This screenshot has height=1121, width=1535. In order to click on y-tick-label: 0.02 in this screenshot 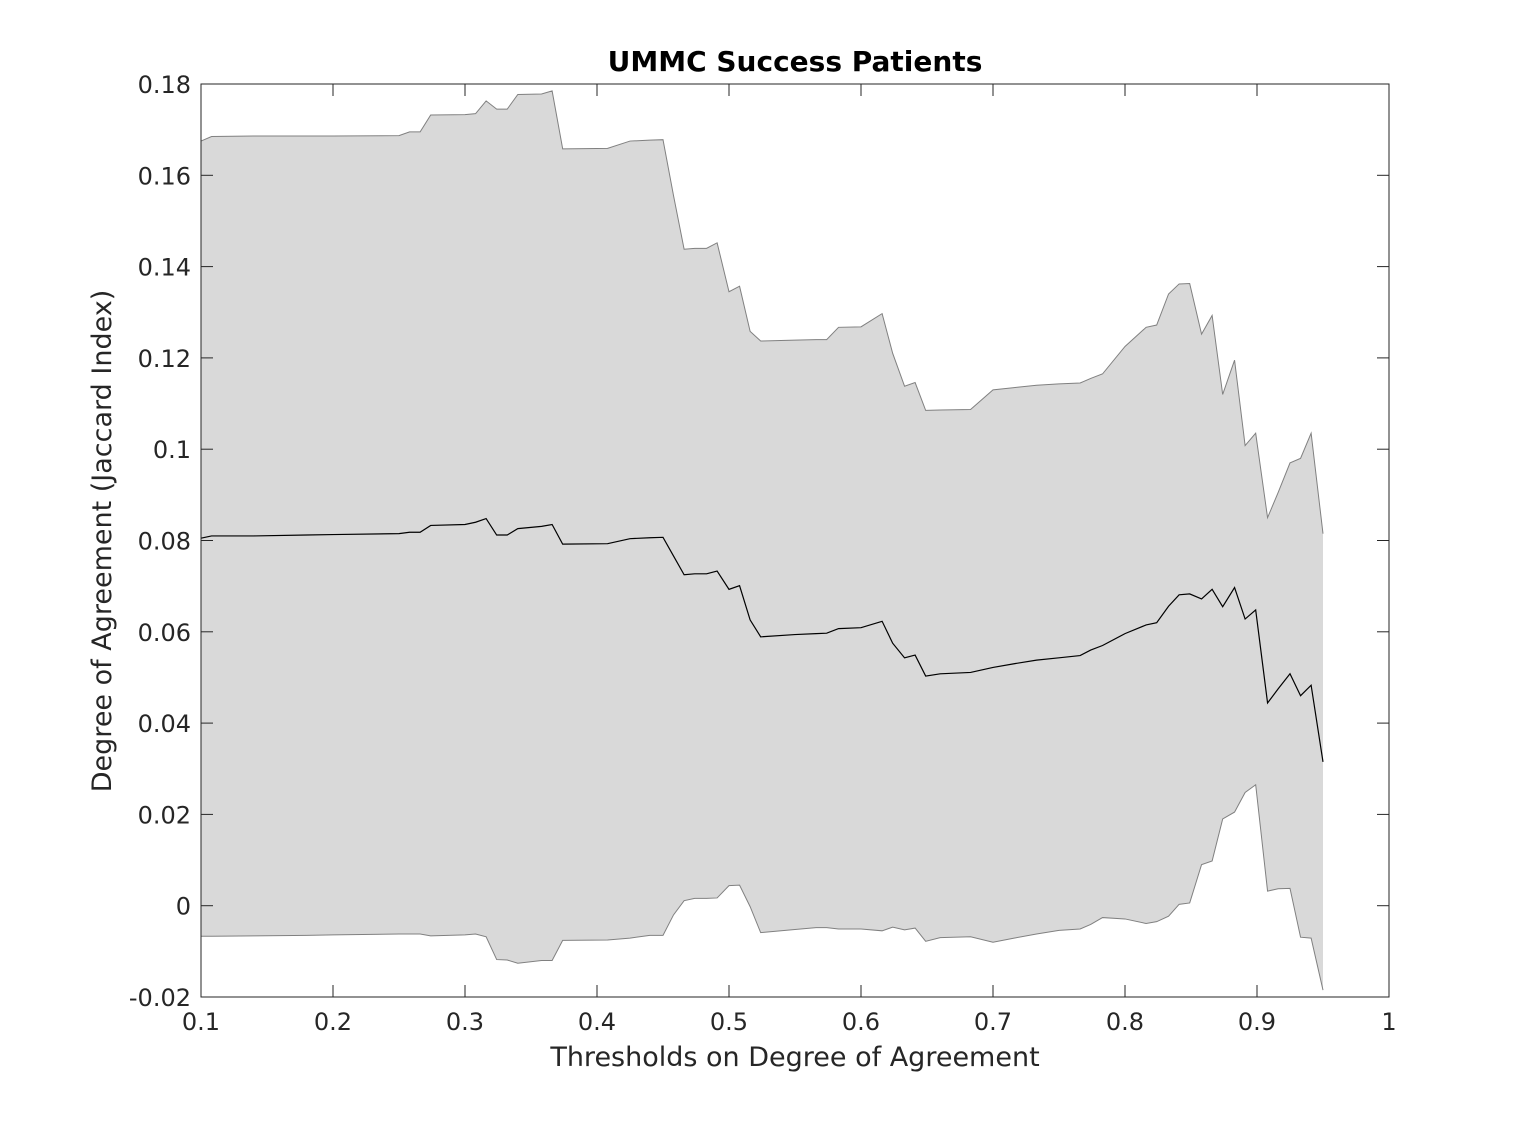, I will do `click(164, 815)`.